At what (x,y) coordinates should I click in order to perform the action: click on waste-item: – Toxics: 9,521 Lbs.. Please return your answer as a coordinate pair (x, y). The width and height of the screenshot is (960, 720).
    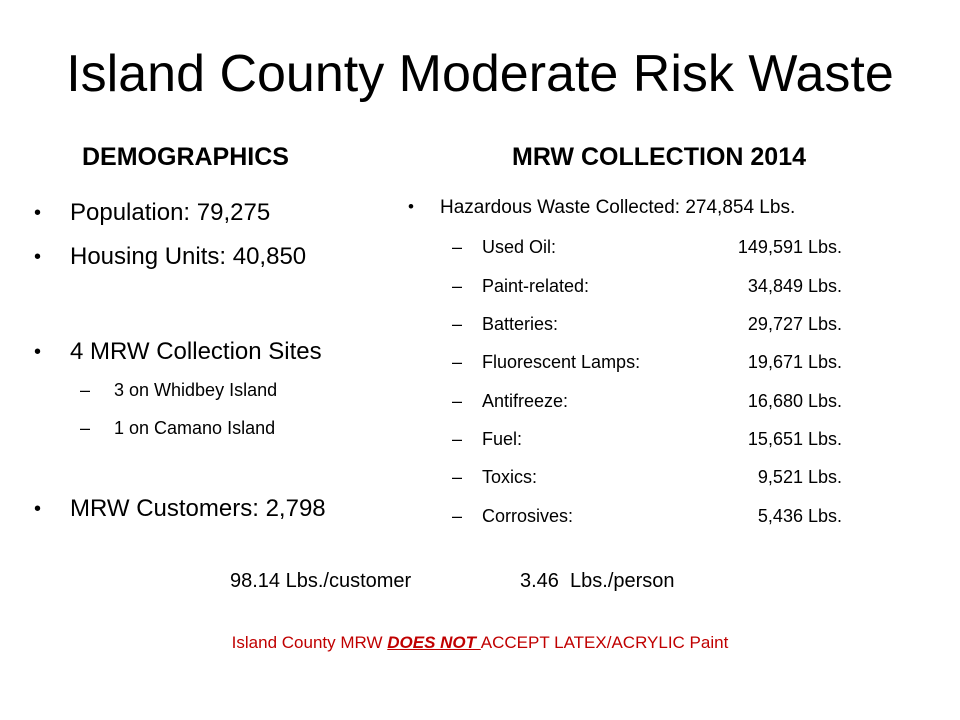
    Looking at the image, I should click on (647, 477).